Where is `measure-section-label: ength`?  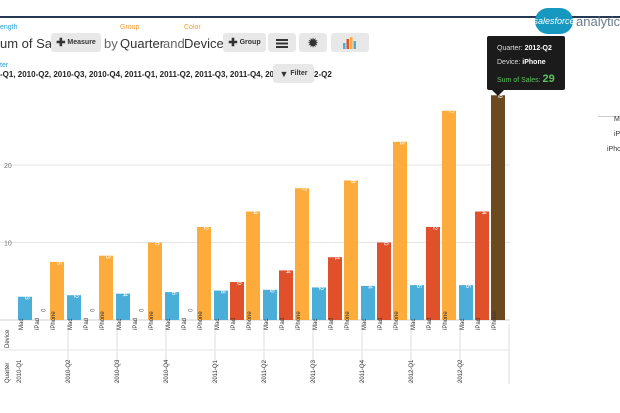
measure-section-label: ength is located at coordinates (9, 27).